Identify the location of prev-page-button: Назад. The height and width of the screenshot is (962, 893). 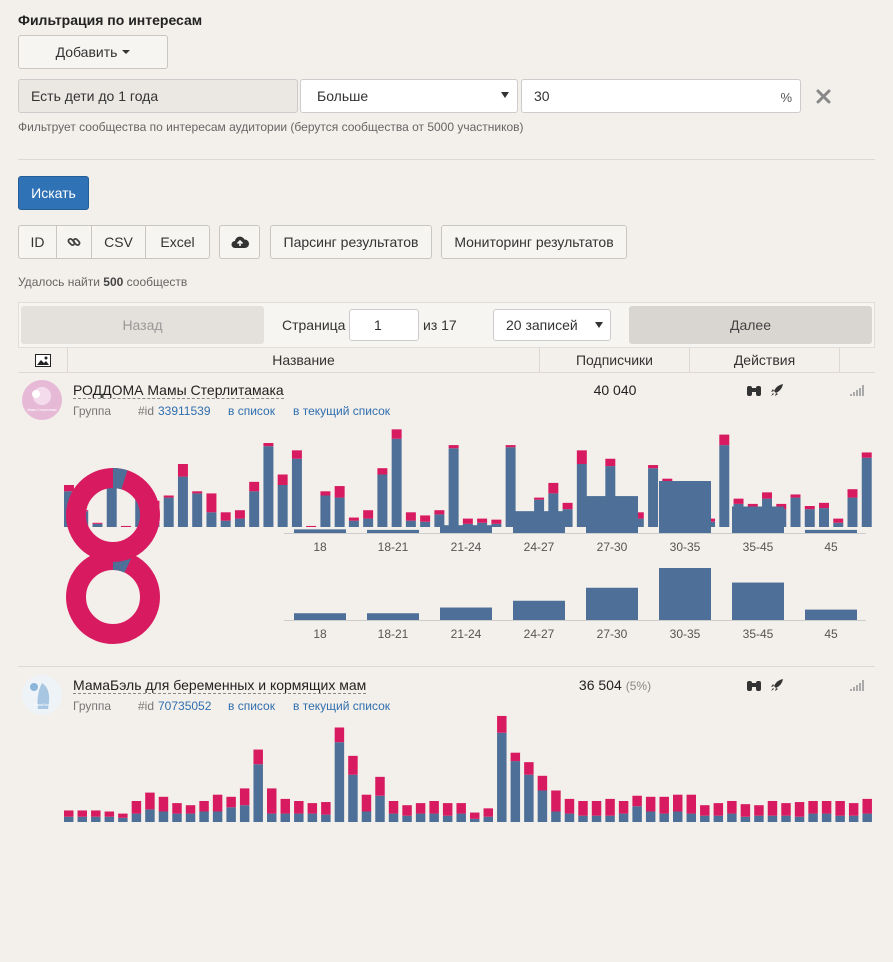
(142, 325).